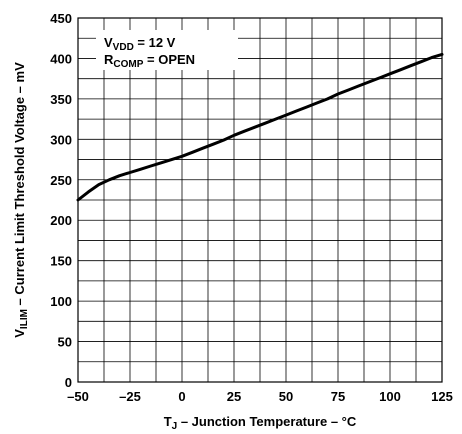 The width and height of the screenshot is (462, 434). What do you see at coordinates (260, 396) in the screenshot?
I see `x-tick-labels: –50 –25 0 25 50 75 100 125` at bounding box center [260, 396].